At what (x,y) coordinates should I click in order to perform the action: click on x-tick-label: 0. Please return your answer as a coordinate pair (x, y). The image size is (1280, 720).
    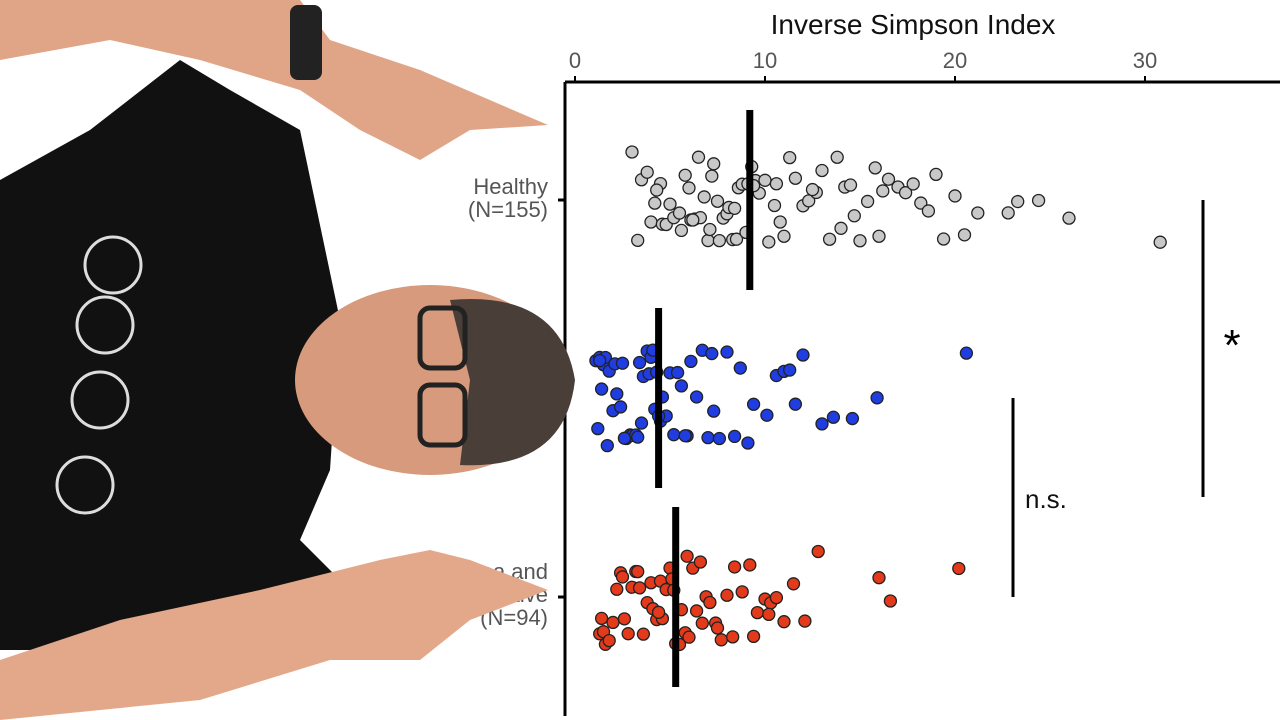
    Looking at the image, I should click on (575, 60).